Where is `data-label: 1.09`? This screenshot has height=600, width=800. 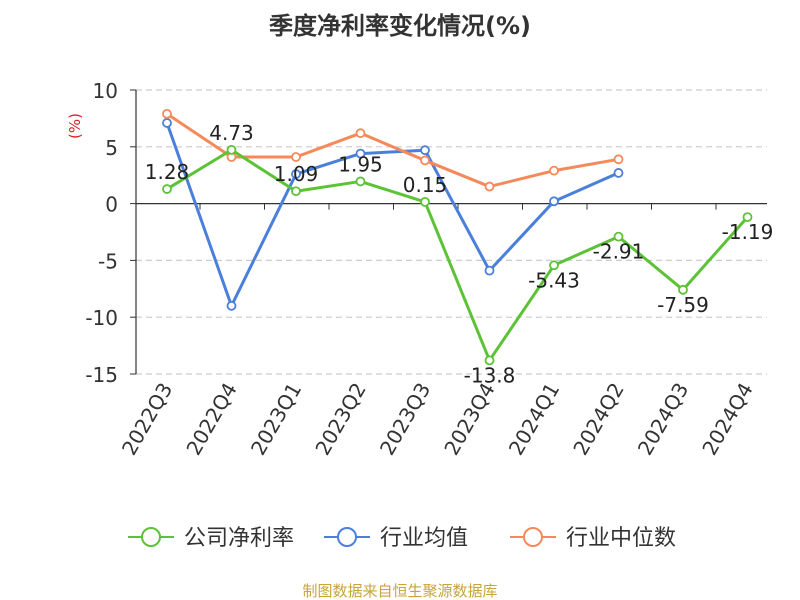 data-label: 1.09 is located at coordinates (296, 174).